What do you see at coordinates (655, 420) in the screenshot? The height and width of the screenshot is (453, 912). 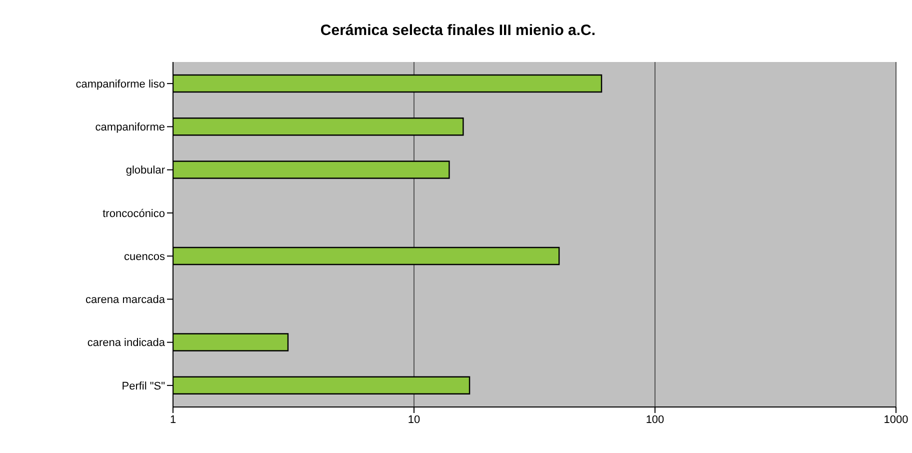 I see `x-tick-label: 100` at bounding box center [655, 420].